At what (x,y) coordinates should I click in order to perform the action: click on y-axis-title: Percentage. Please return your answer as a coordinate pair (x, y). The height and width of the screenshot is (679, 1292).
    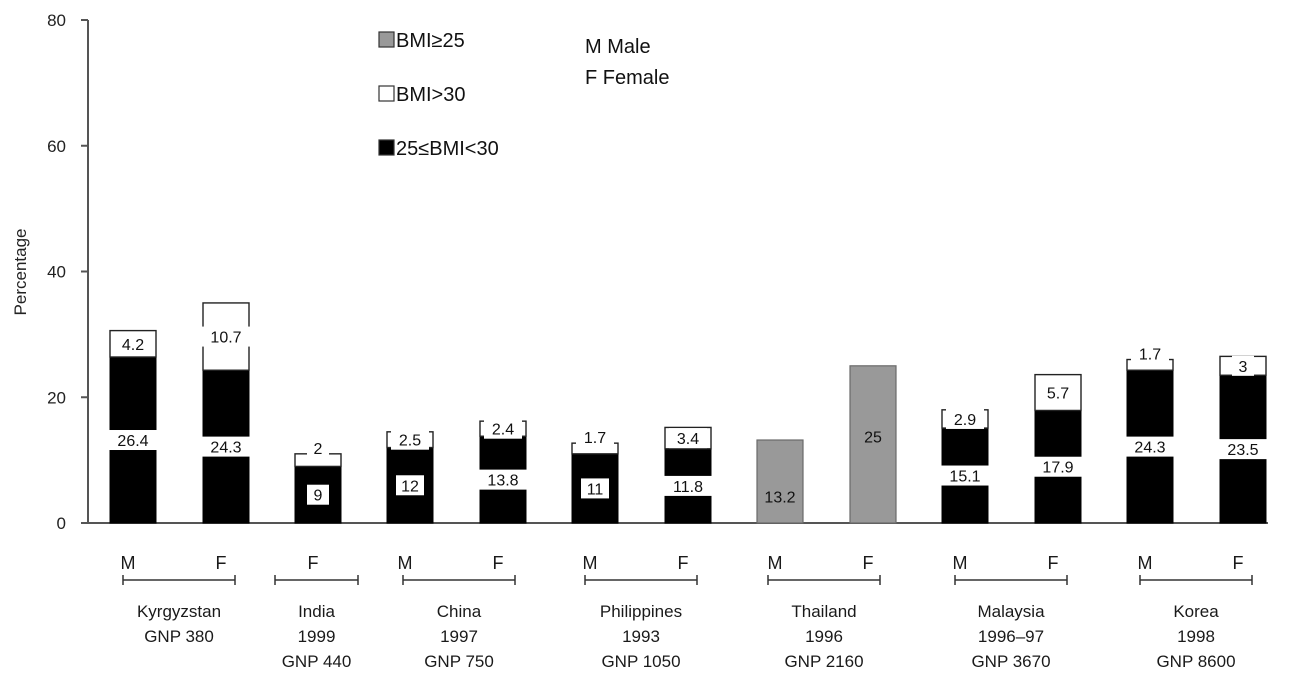
    Looking at the image, I should click on (20, 272).